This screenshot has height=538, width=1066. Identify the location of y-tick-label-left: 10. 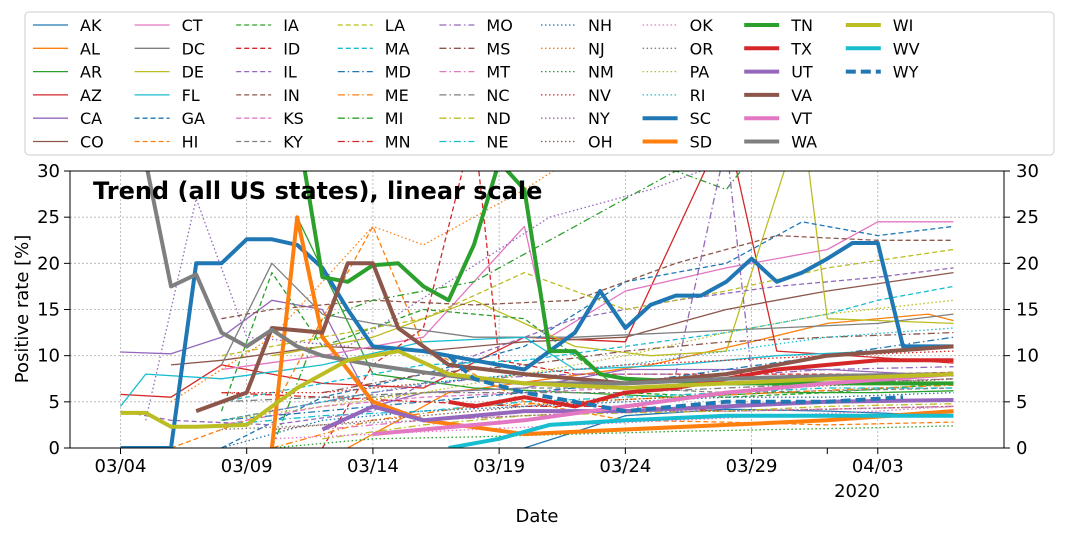
(48, 356).